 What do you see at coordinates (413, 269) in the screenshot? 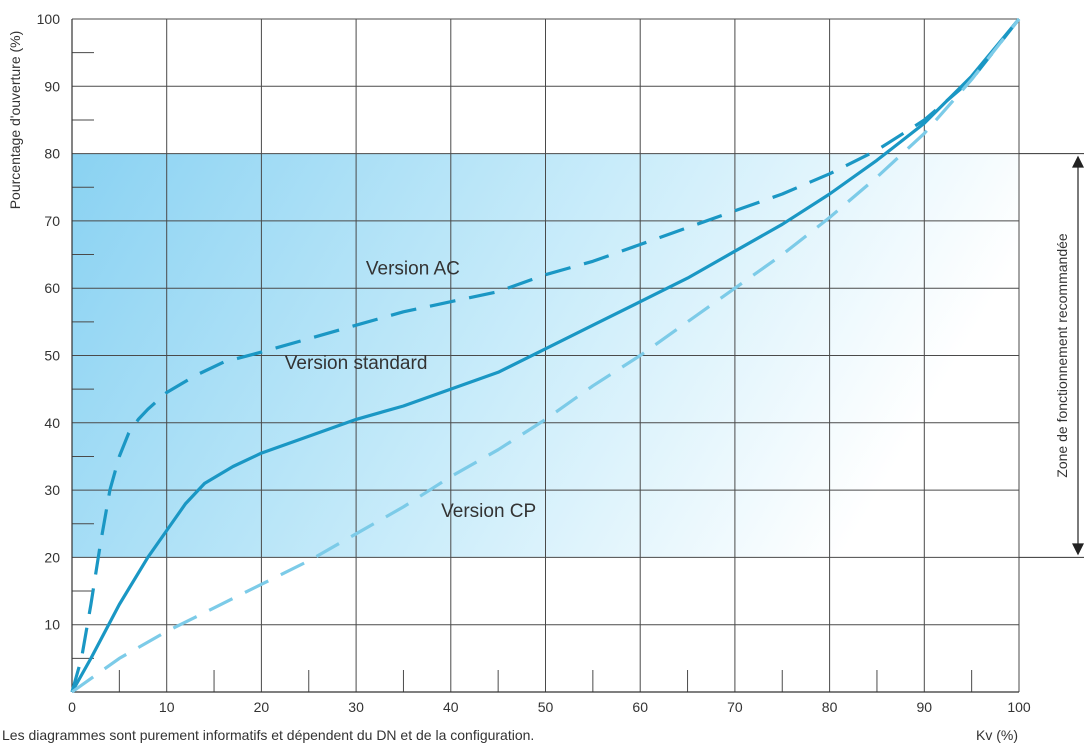
I see `series-label-version-ac: Version AC` at bounding box center [413, 269].